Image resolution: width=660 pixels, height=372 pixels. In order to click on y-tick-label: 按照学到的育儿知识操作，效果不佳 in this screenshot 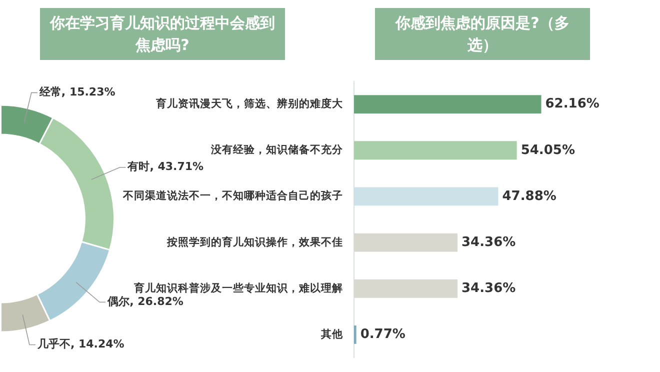, I will do `click(254, 241)`.